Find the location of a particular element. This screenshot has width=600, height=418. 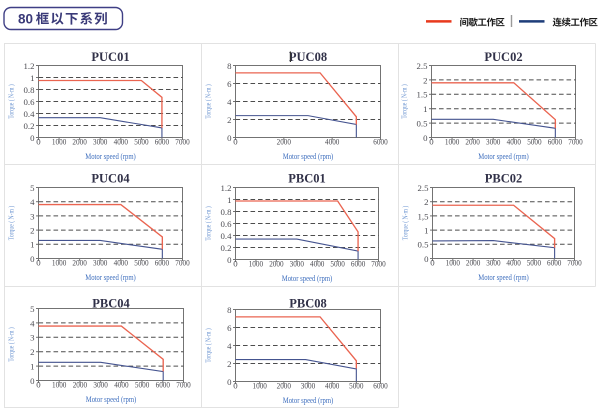

svg-text: PBC01 is located at coordinates (307, 178).